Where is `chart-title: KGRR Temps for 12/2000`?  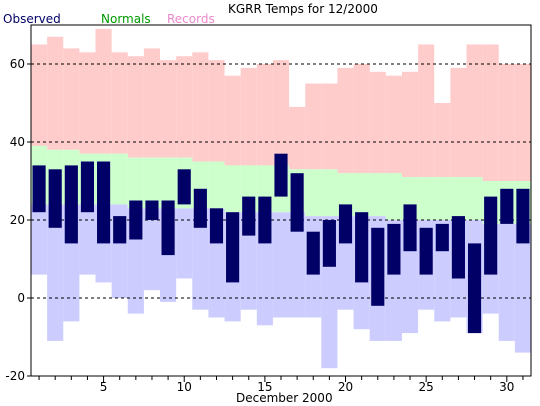
chart-title: KGRR Temps for 12/2000 is located at coordinates (303, 9).